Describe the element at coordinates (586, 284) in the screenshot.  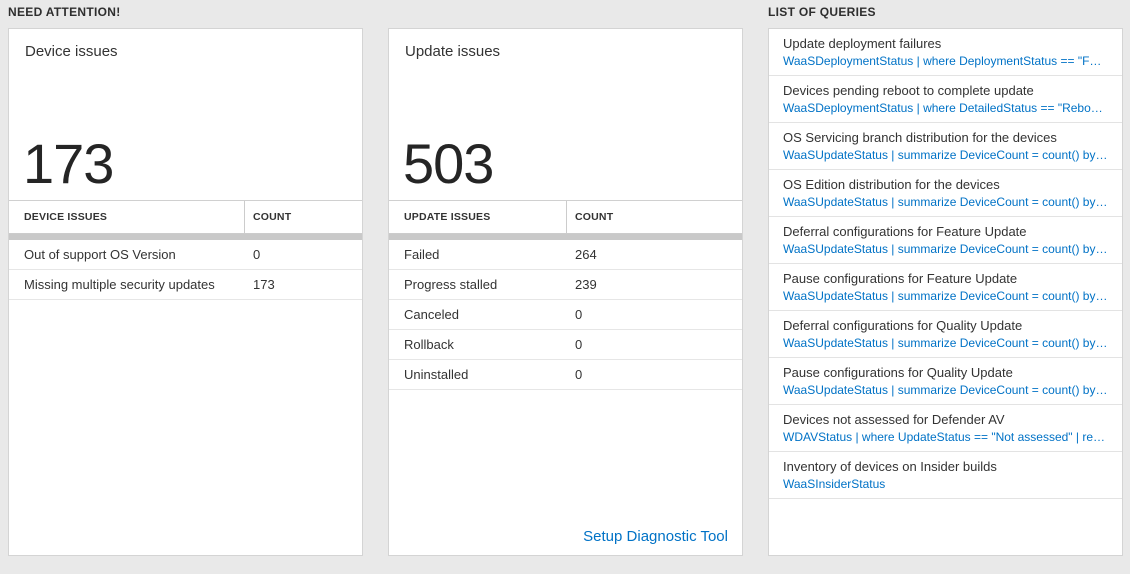
I see `issue-count: 239` at that location.